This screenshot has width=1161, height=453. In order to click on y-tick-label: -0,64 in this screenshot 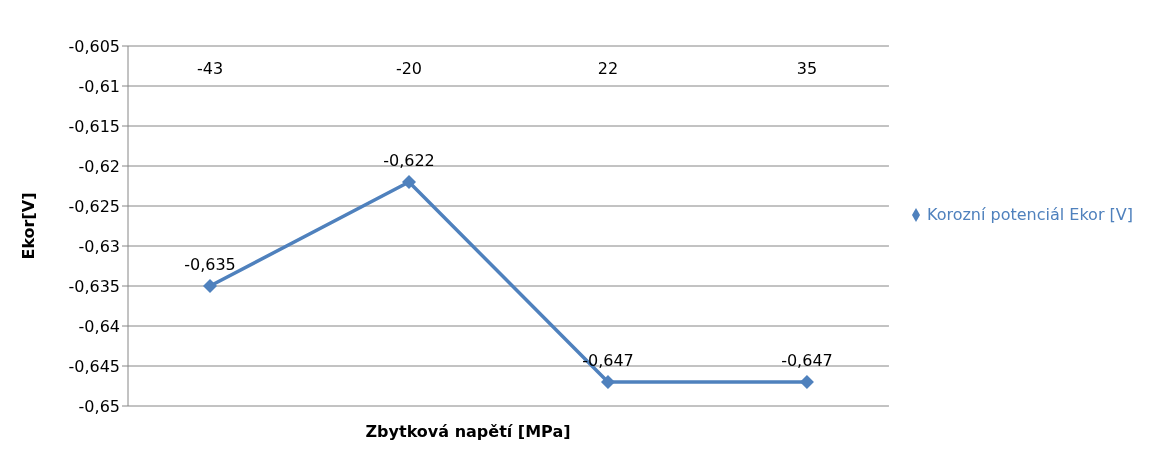, I will do `click(99, 326)`.